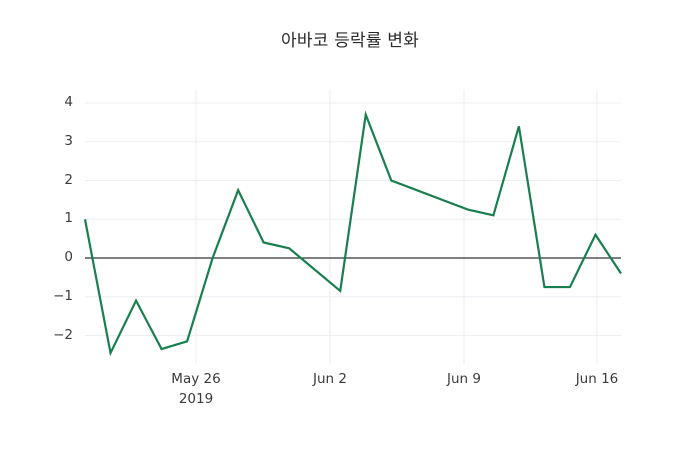 The width and height of the screenshot is (700, 450). What do you see at coordinates (68, 218) in the screenshot?
I see `y-axis-tick: 1` at bounding box center [68, 218].